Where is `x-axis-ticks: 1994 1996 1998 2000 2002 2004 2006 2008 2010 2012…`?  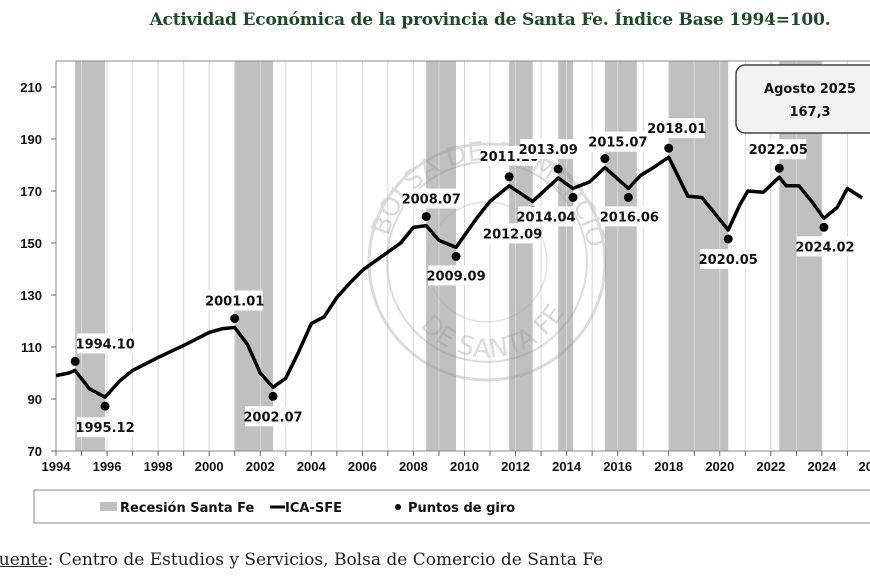 x-axis-ticks: 1994 1996 1998 2000 2002 2004 2006 2008 2010 2012… is located at coordinates (456, 462).